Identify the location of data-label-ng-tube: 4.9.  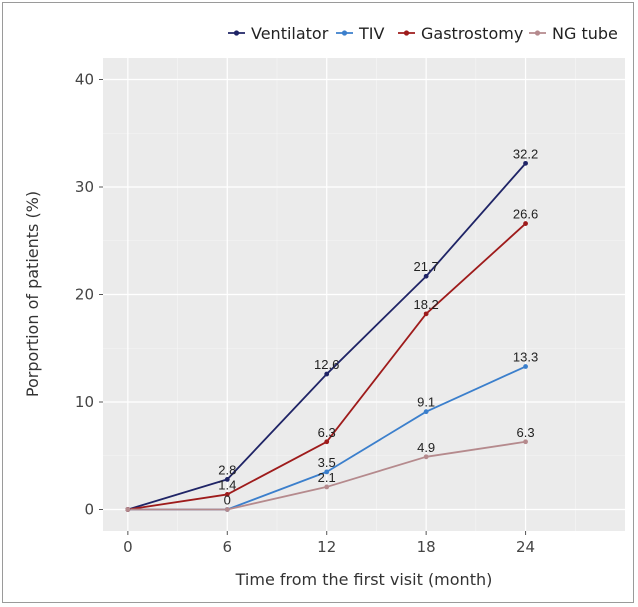
(426, 447).